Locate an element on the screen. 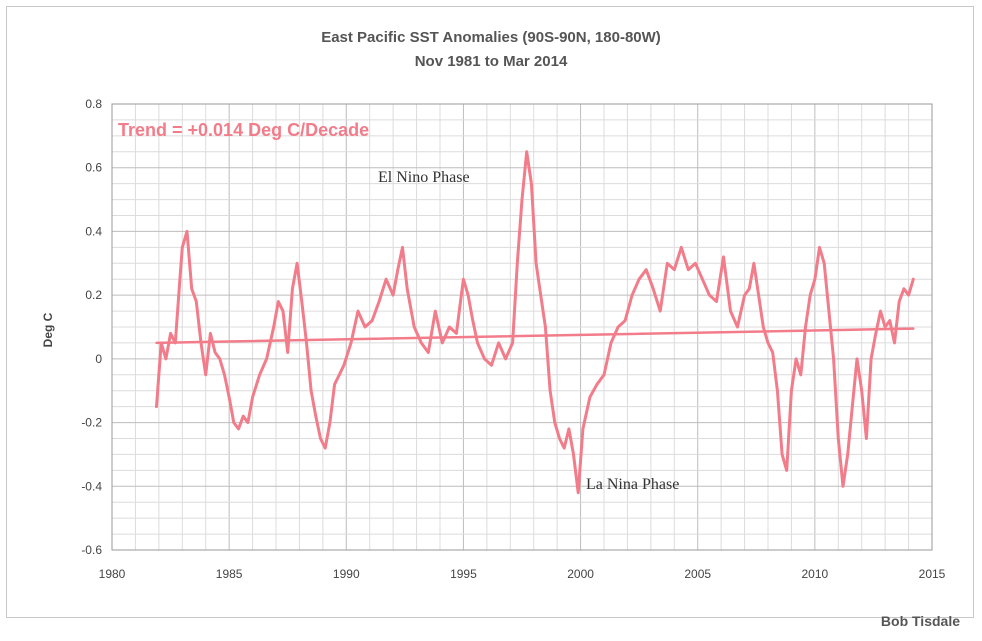 This screenshot has width=982, height=641. y-tick-label: -0.4 is located at coordinates (91, 486).